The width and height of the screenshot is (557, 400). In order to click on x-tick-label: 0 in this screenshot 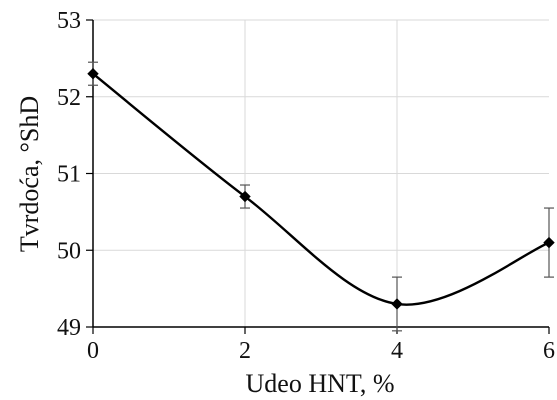, I will do `click(93, 351)`.